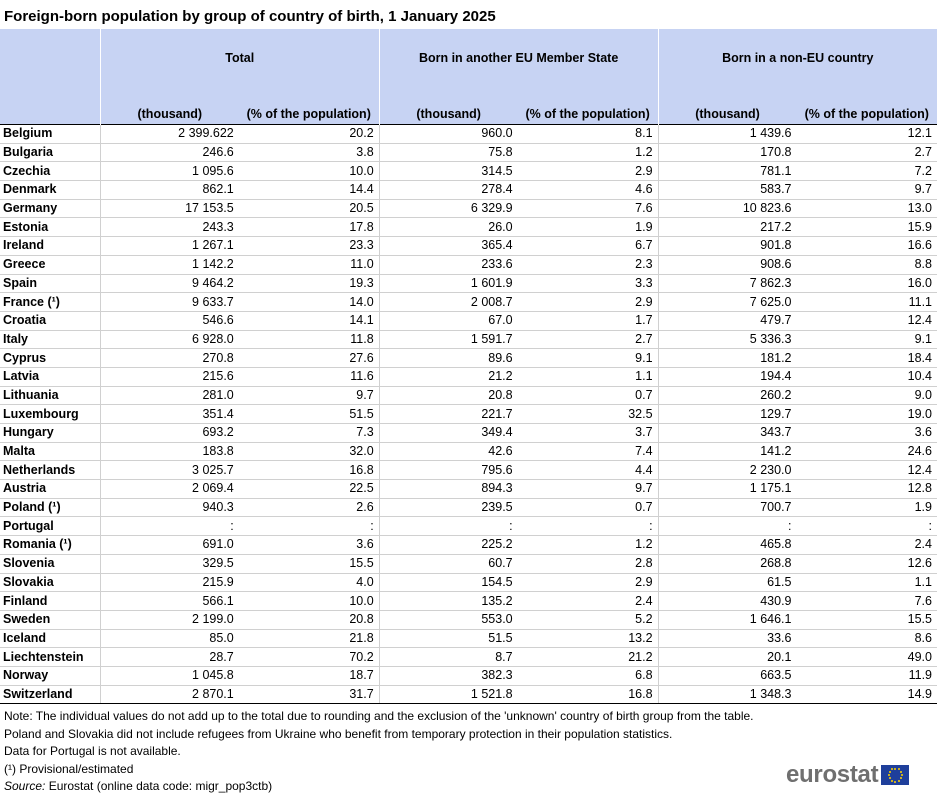 Image resolution: width=937 pixels, height=797 pixels. What do you see at coordinates (866, 695) in the screenshot?
I see `value-cell: 14.9` at bounding box center [866, 695].